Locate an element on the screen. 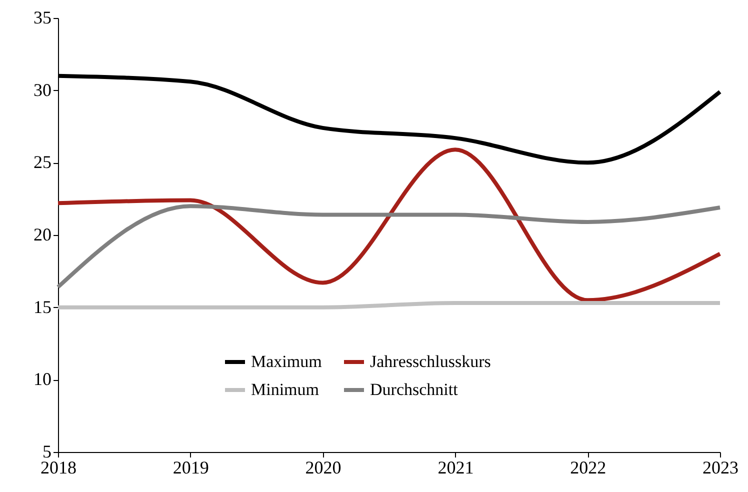  y-tick-label: 20 is located at coordinates (43, 234).